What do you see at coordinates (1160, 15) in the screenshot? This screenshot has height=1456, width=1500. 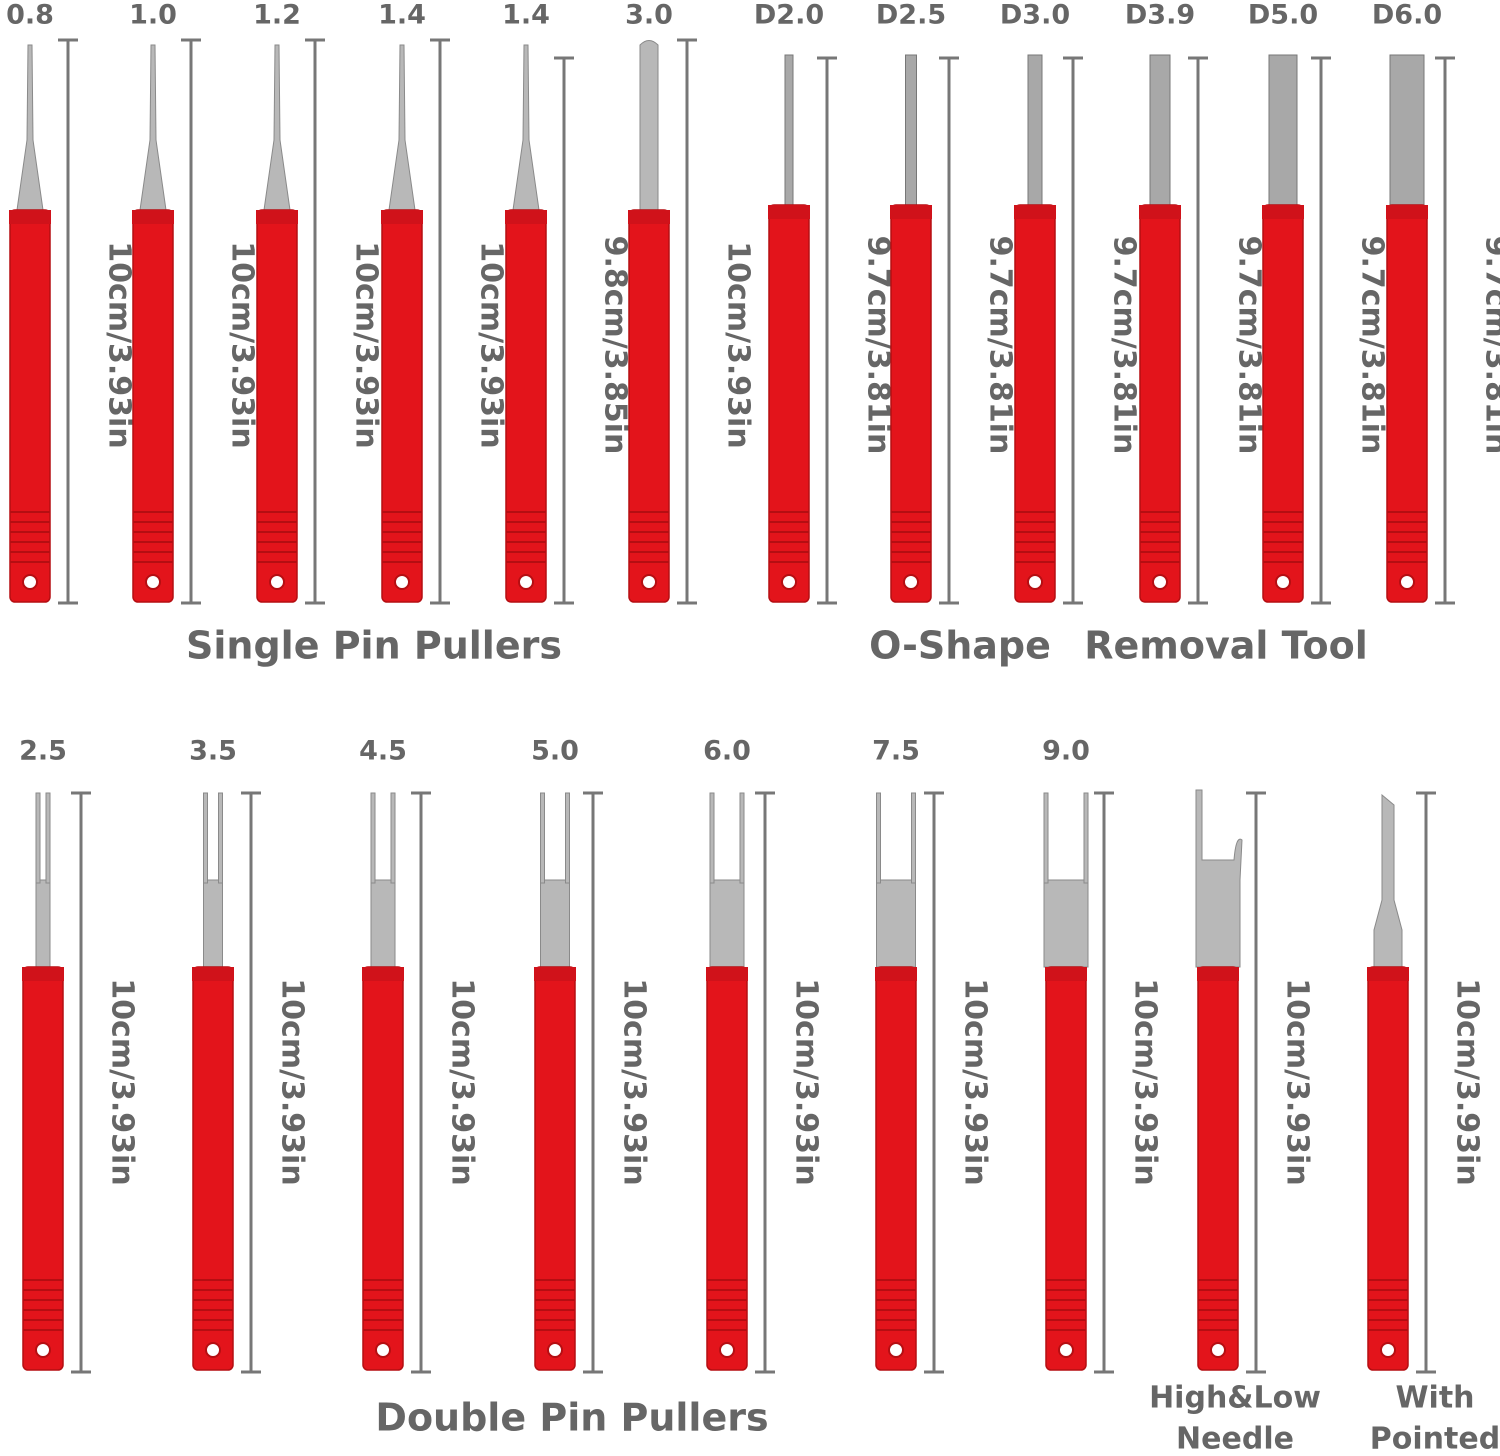 I see `size-label: D3.9` at bounding box center [1160, 15].